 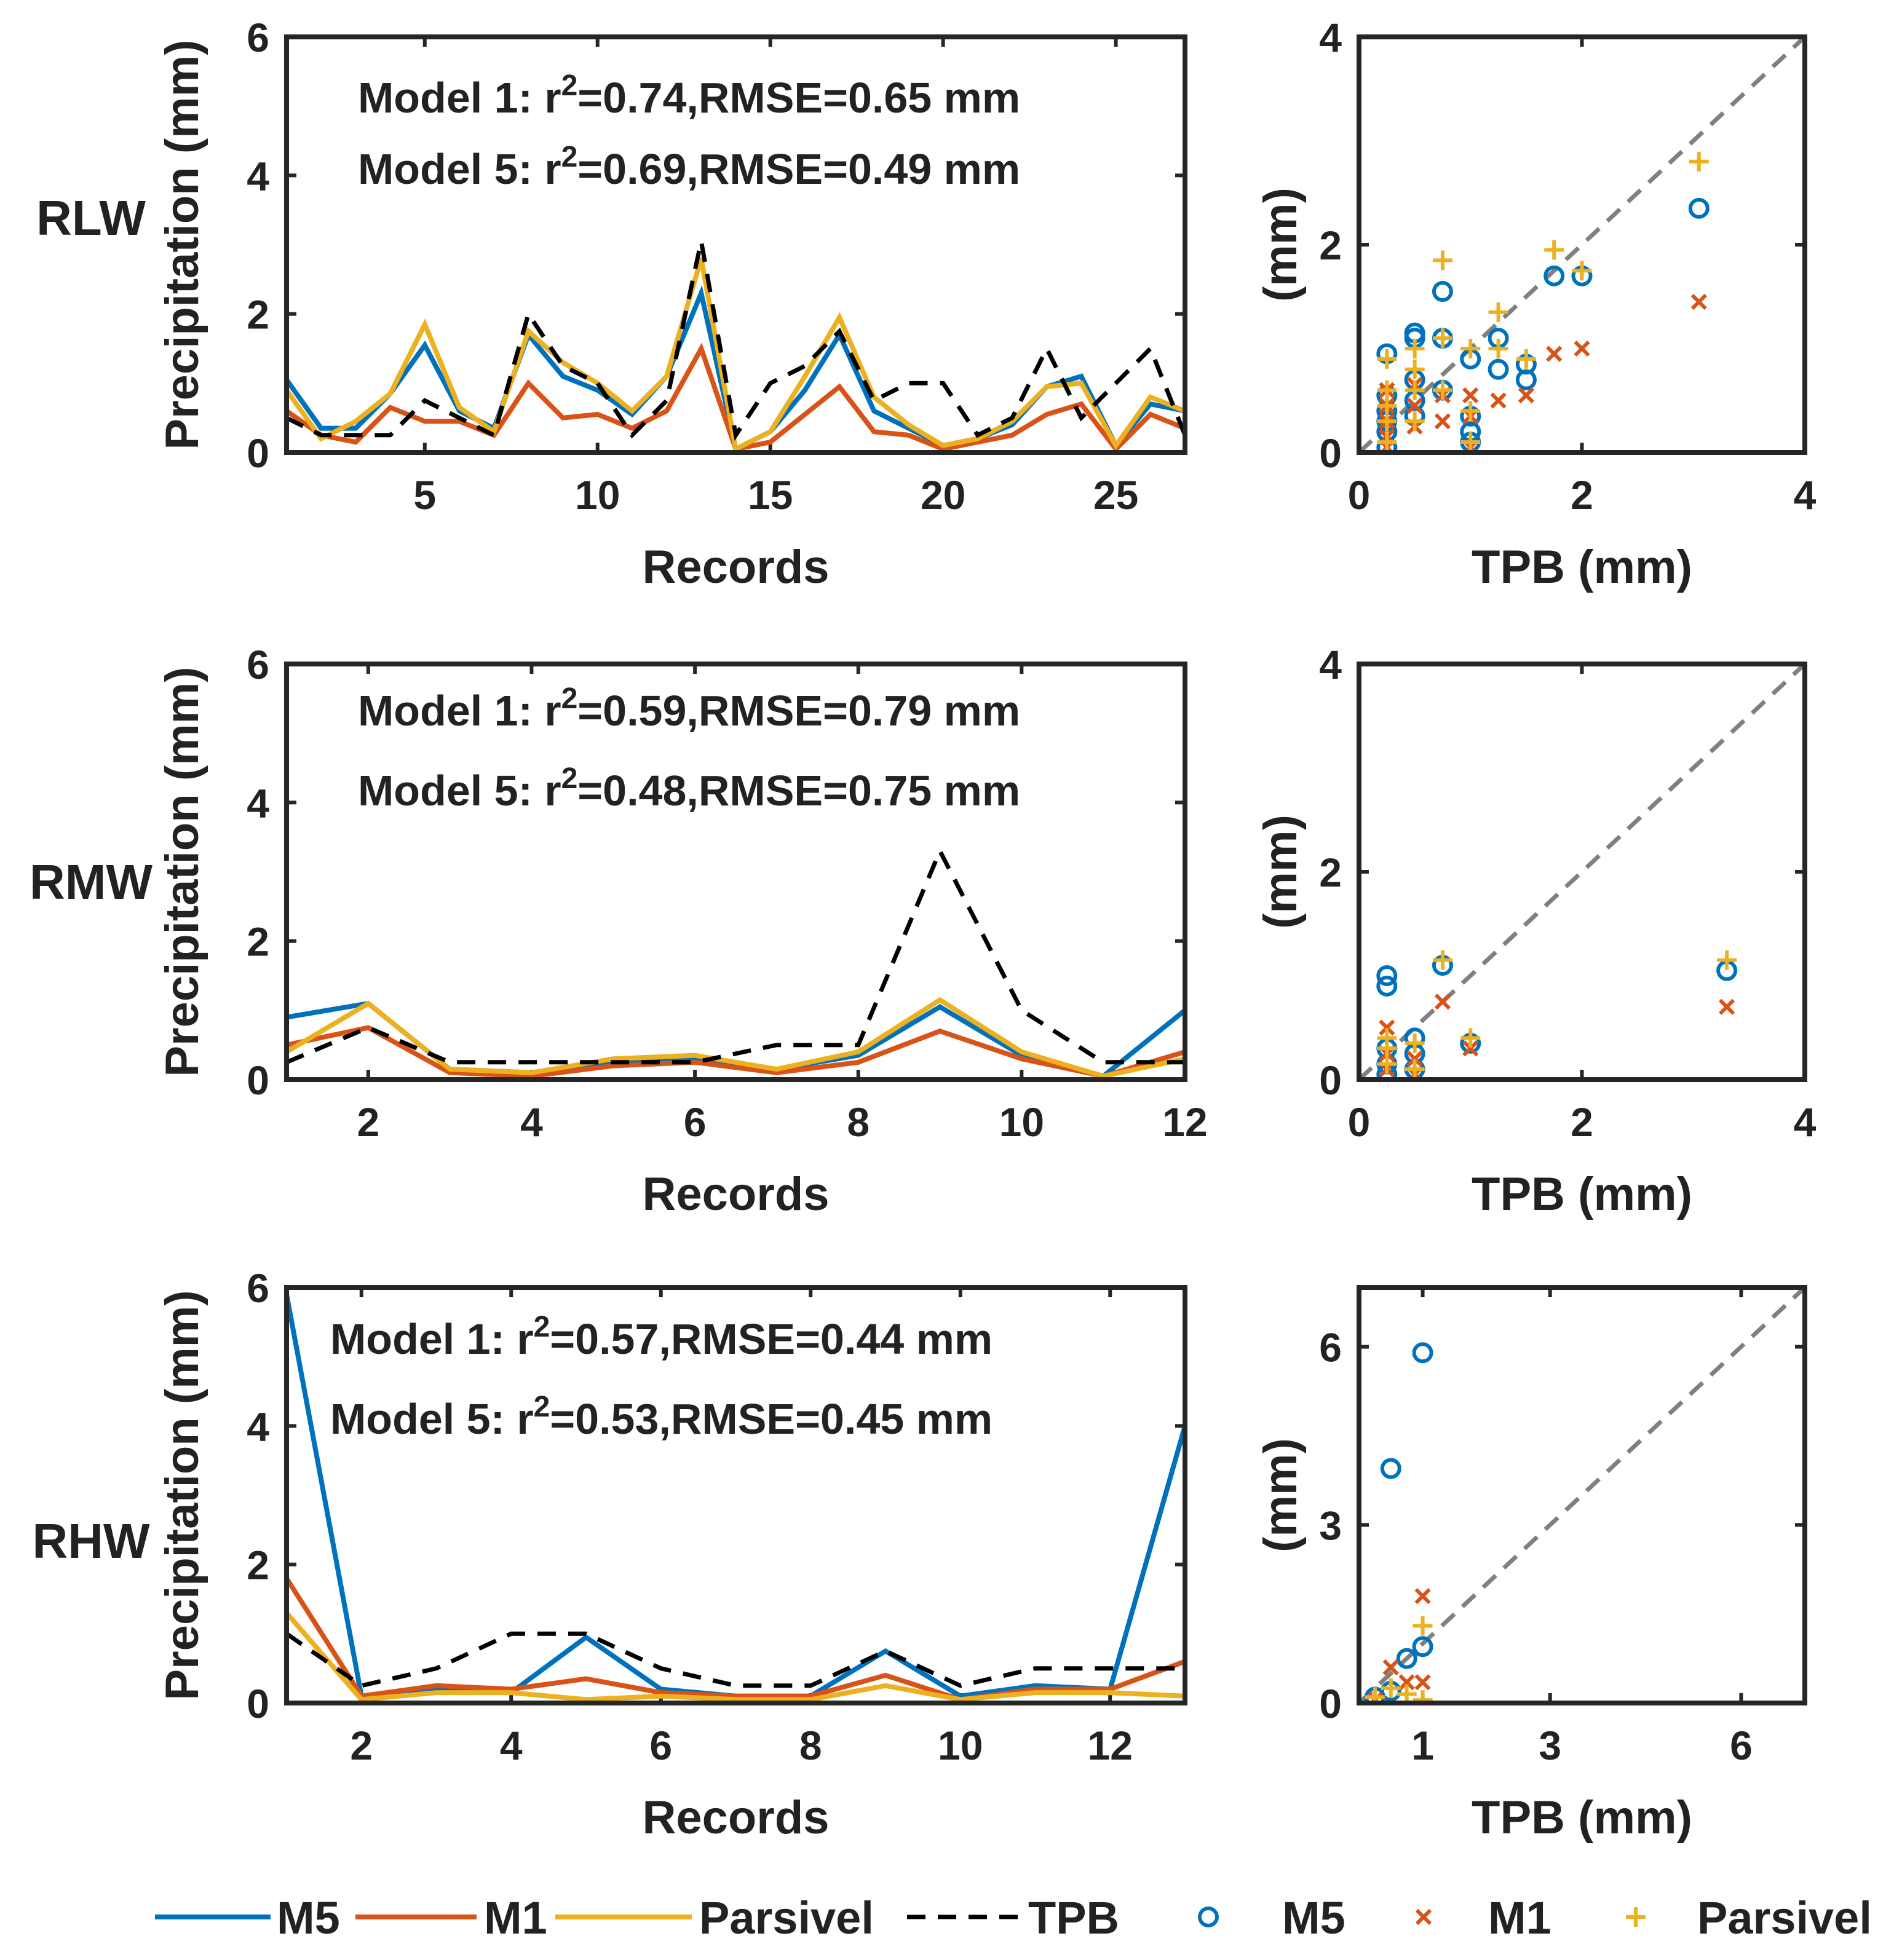 What do you see at coordinates (1314, 1917) in the screenshot?
I see `legend-label: M5` at bounding box center [1314, 1917].